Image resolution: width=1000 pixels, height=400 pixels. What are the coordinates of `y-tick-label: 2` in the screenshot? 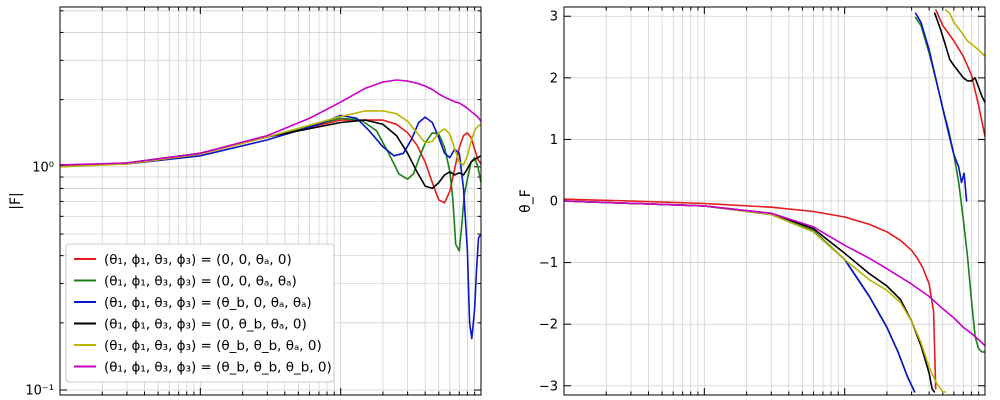 It's located at (554, 78).